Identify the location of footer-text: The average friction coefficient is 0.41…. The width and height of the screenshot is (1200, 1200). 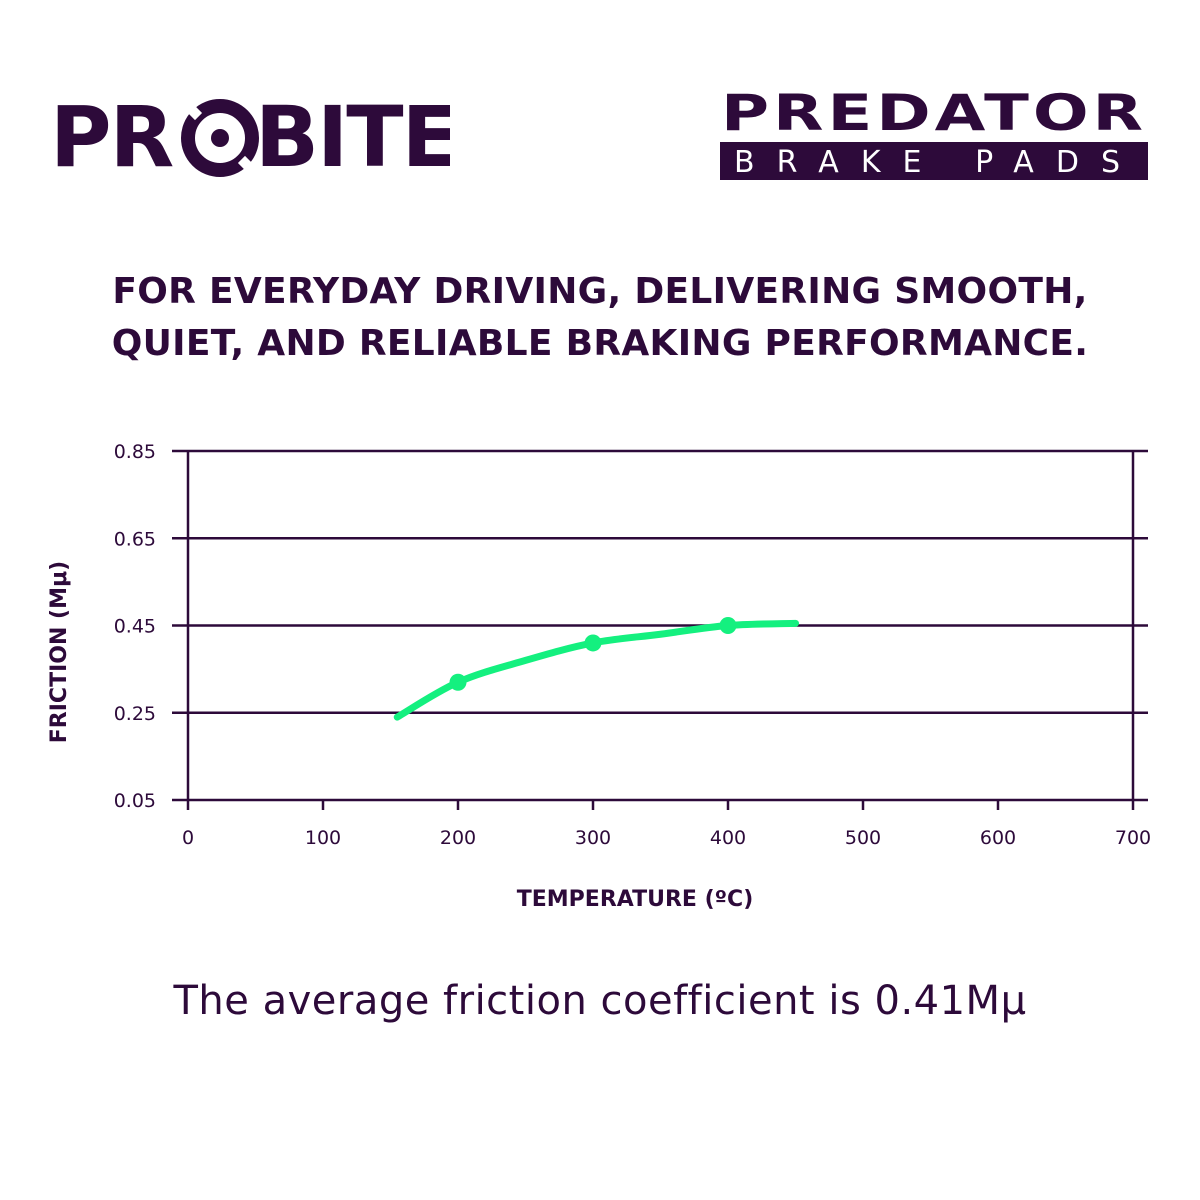
(600, 1001).